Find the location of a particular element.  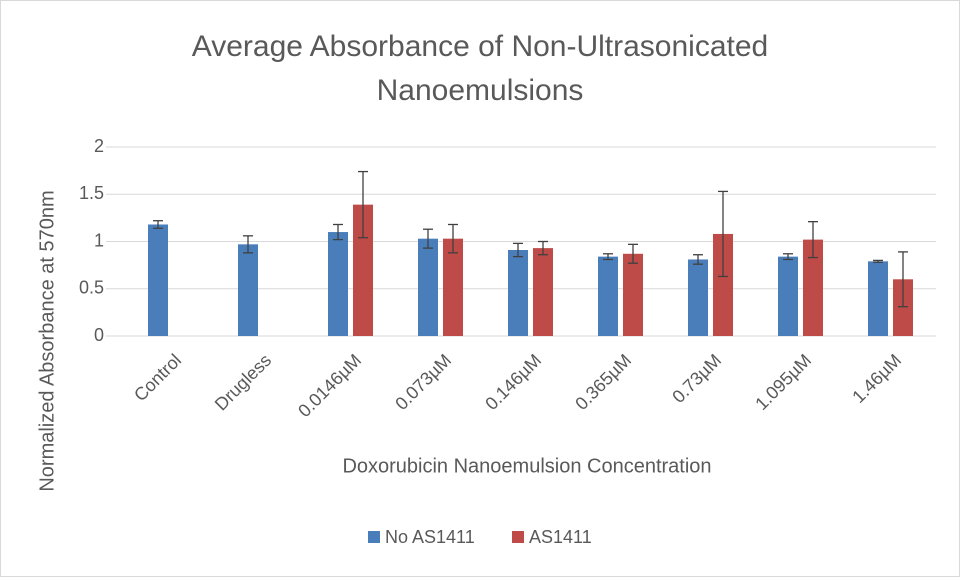

y-tick-label: 1 is located at coordinates (99, 240).